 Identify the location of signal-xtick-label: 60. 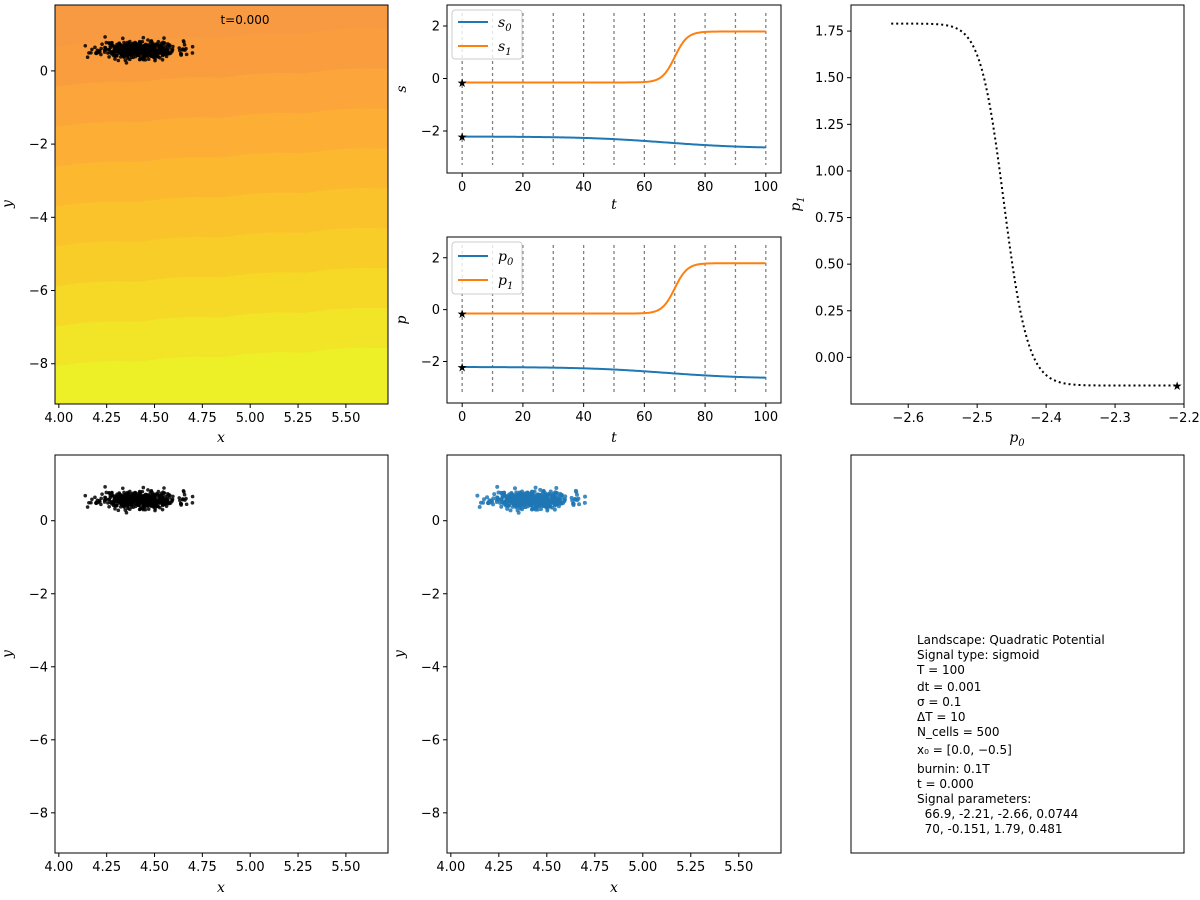
(644, 187).